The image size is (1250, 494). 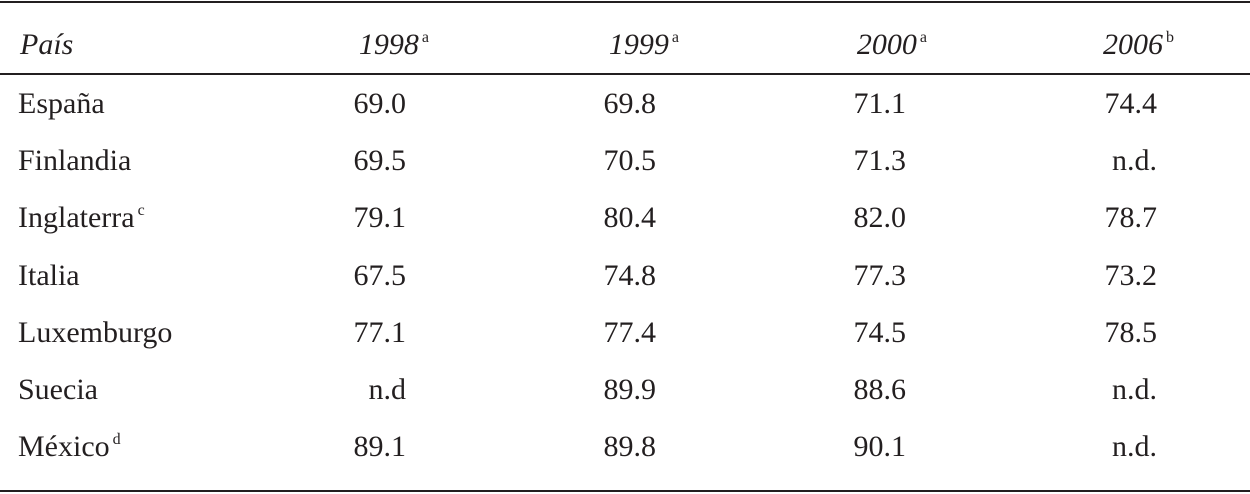 I want to click on value-cell: 73.2, so click(x=1131, y=275).